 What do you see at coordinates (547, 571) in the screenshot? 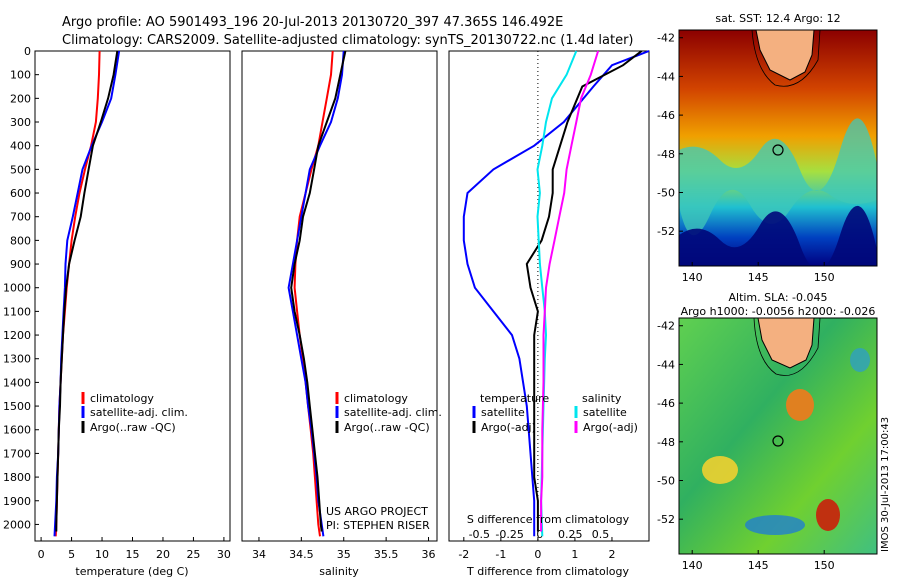
I see `difference-xlabel: T difference from climatology` at bounding box center [547, 571].